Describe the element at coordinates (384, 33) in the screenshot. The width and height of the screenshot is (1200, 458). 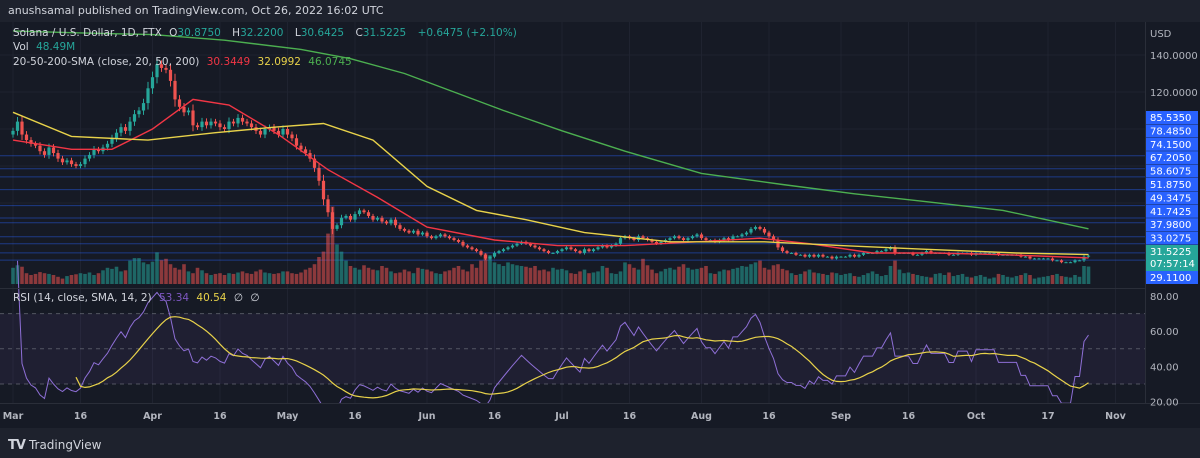
I see `close-value: 31.5225` at that location.